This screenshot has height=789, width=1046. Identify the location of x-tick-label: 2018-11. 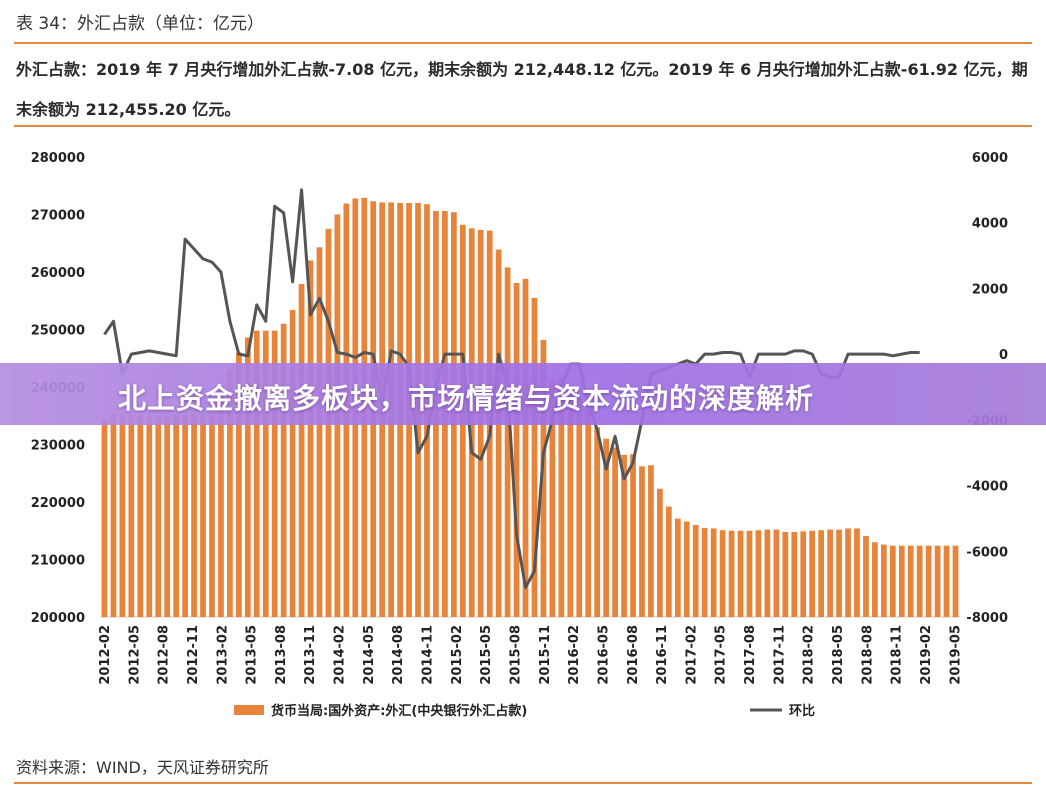
(897, 655).